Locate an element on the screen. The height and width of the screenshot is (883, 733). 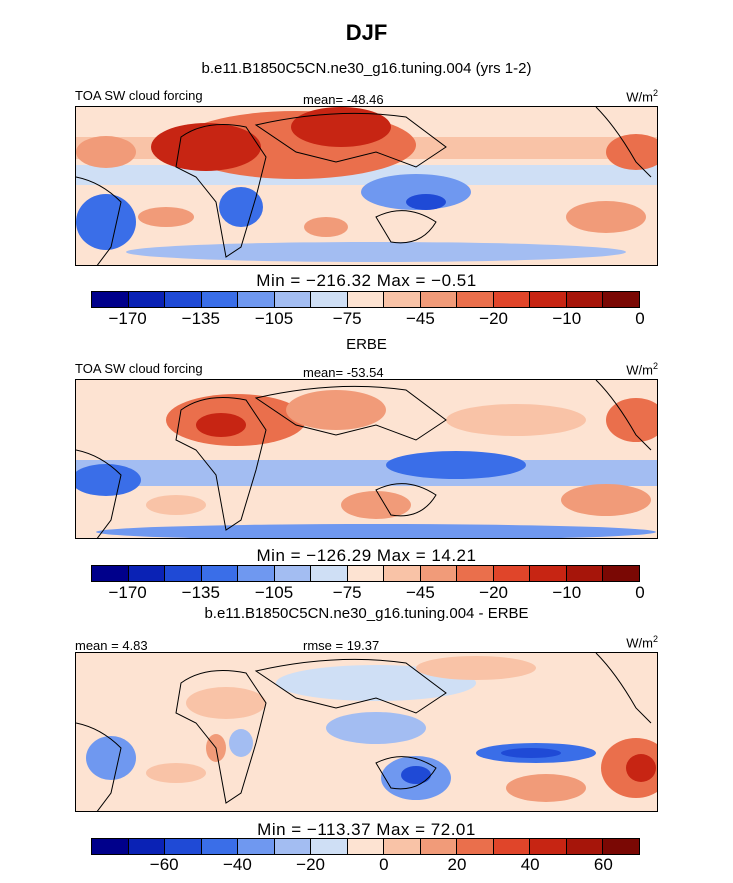
panel1-map-svg is located at coordinates (366, 186).